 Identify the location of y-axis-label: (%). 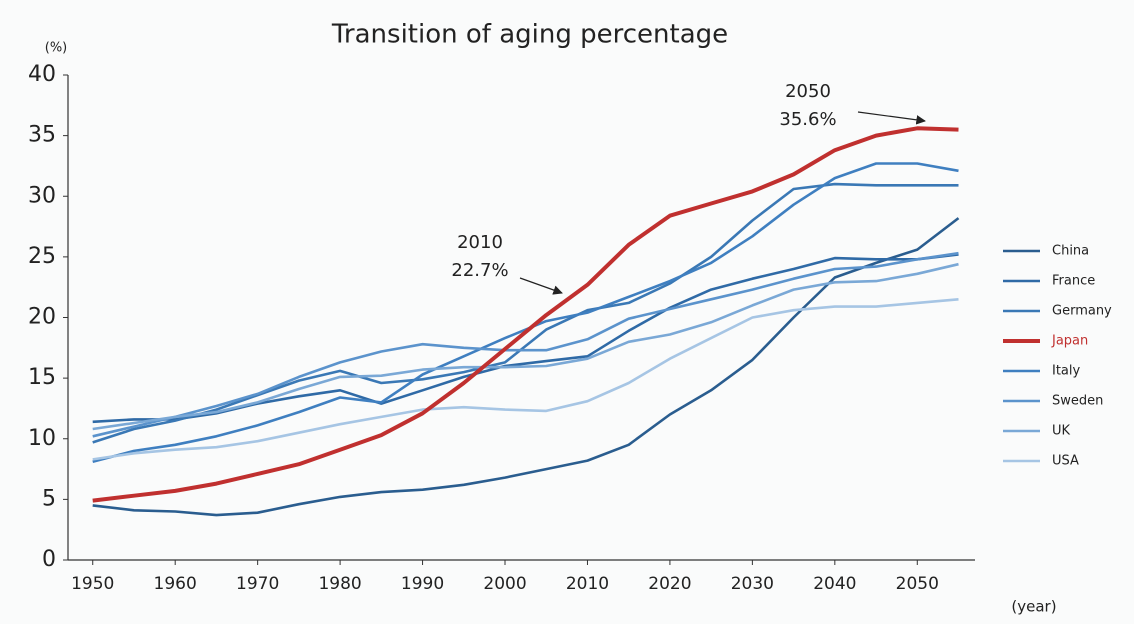
(56, 48).